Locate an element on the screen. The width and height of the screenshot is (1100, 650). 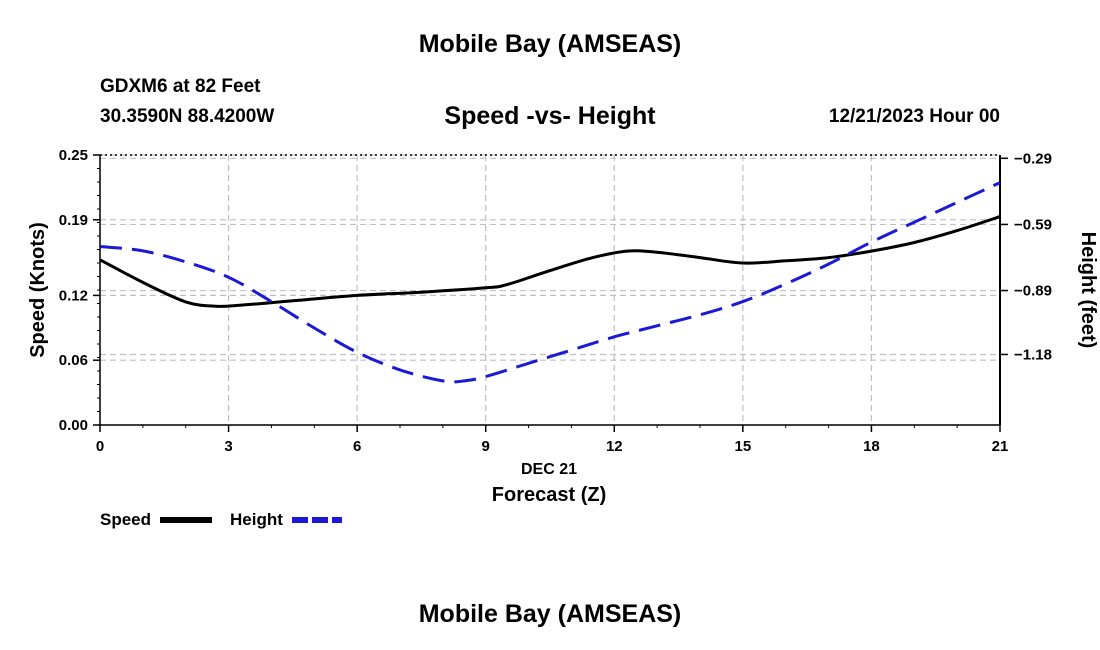
x-tick-label: 15 is located at coordinates (743, 446).